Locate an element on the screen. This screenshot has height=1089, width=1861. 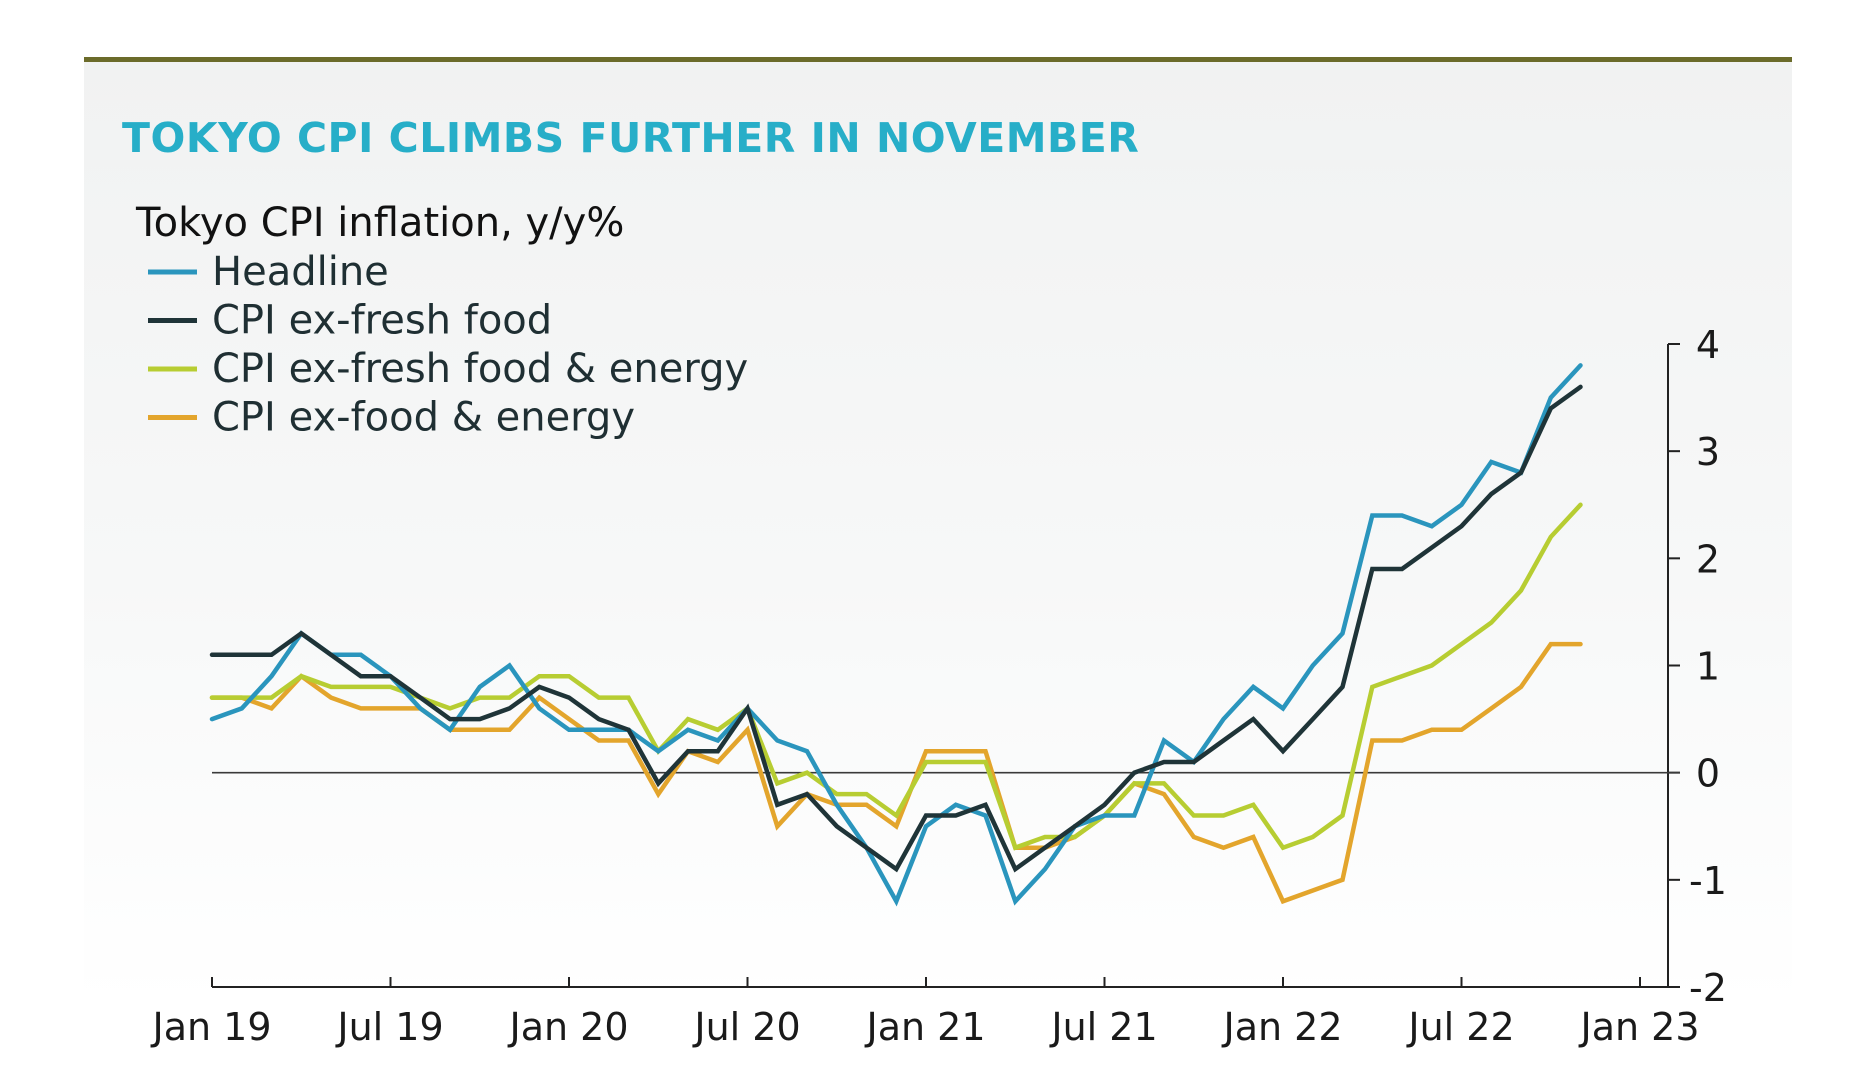
y-tick-label: 3 is located at coordinates (1708, 452).